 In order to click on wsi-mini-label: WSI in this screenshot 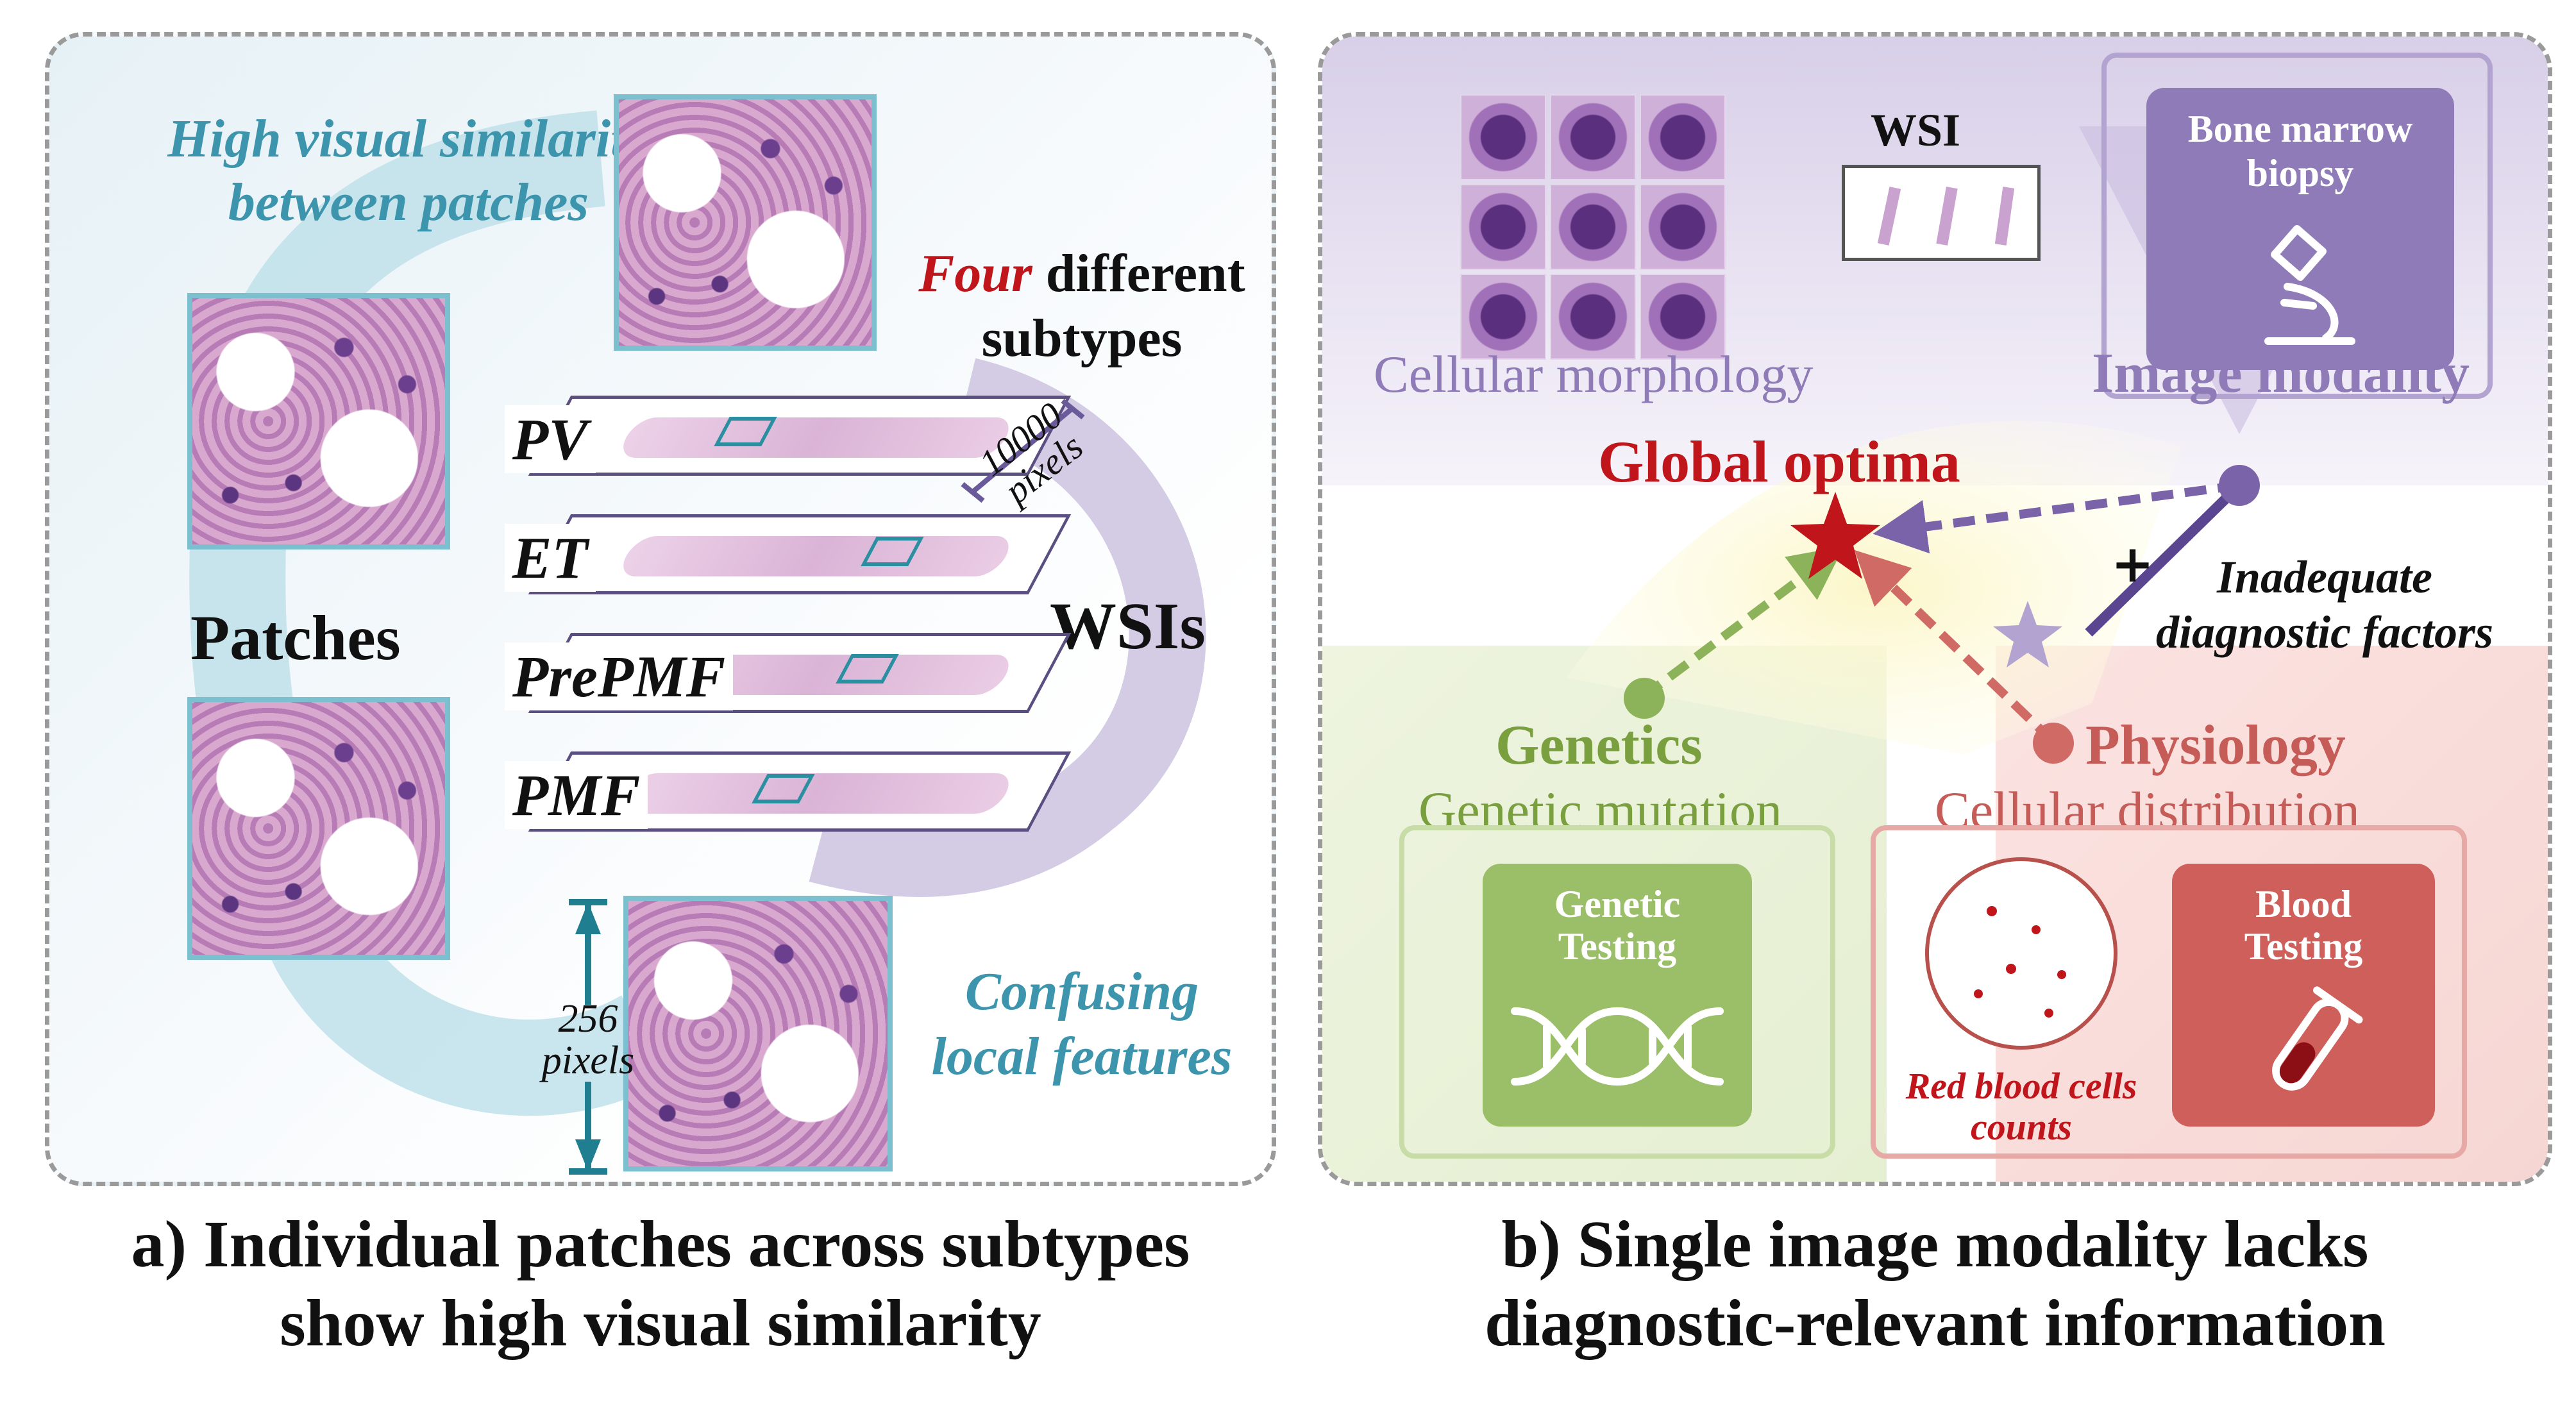, I will do `click(1916, 130)`.